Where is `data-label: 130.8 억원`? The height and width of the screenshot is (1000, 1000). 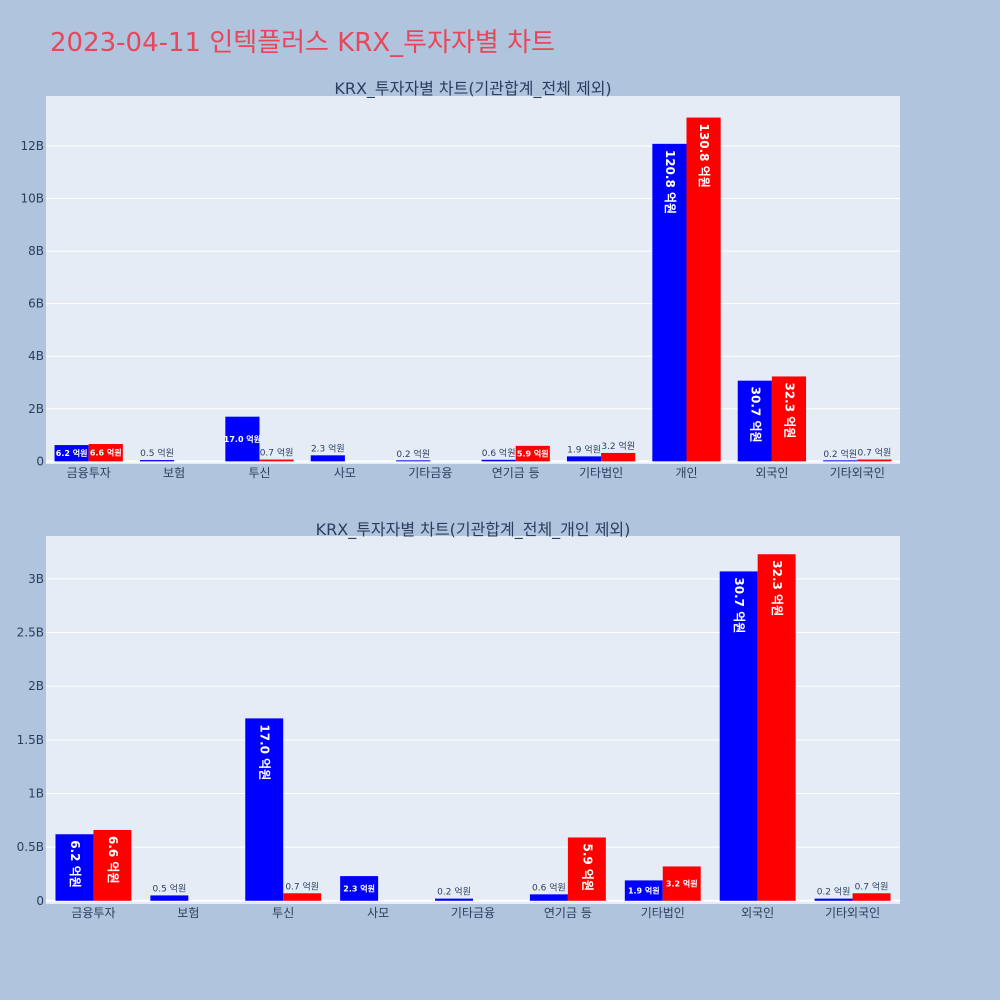
data-label: 130.8 억원 is located at coordinates (704, 156).